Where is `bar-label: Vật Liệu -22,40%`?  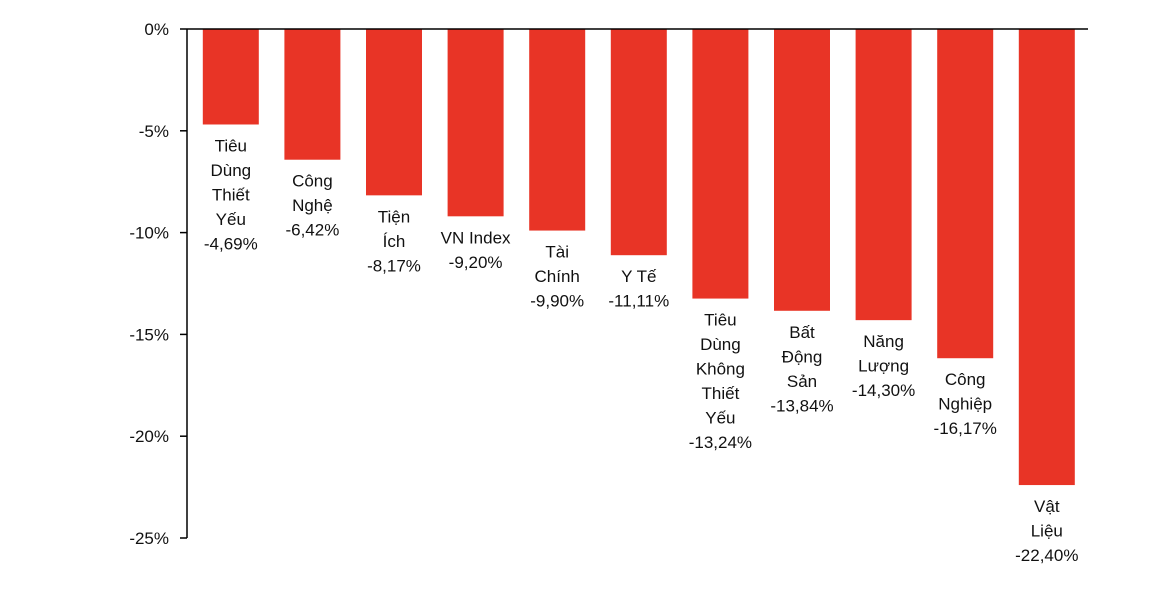
bar-label: Vật Liệu -22,40% is located at coordinates (1046, 531).